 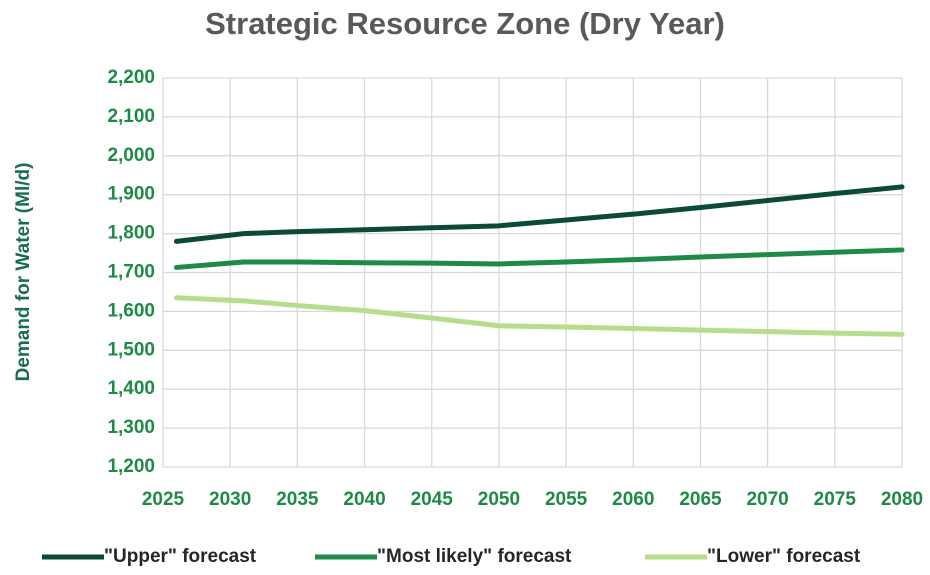 I want to click on y-tick-label: 1,300, so click(x=131, y=427).